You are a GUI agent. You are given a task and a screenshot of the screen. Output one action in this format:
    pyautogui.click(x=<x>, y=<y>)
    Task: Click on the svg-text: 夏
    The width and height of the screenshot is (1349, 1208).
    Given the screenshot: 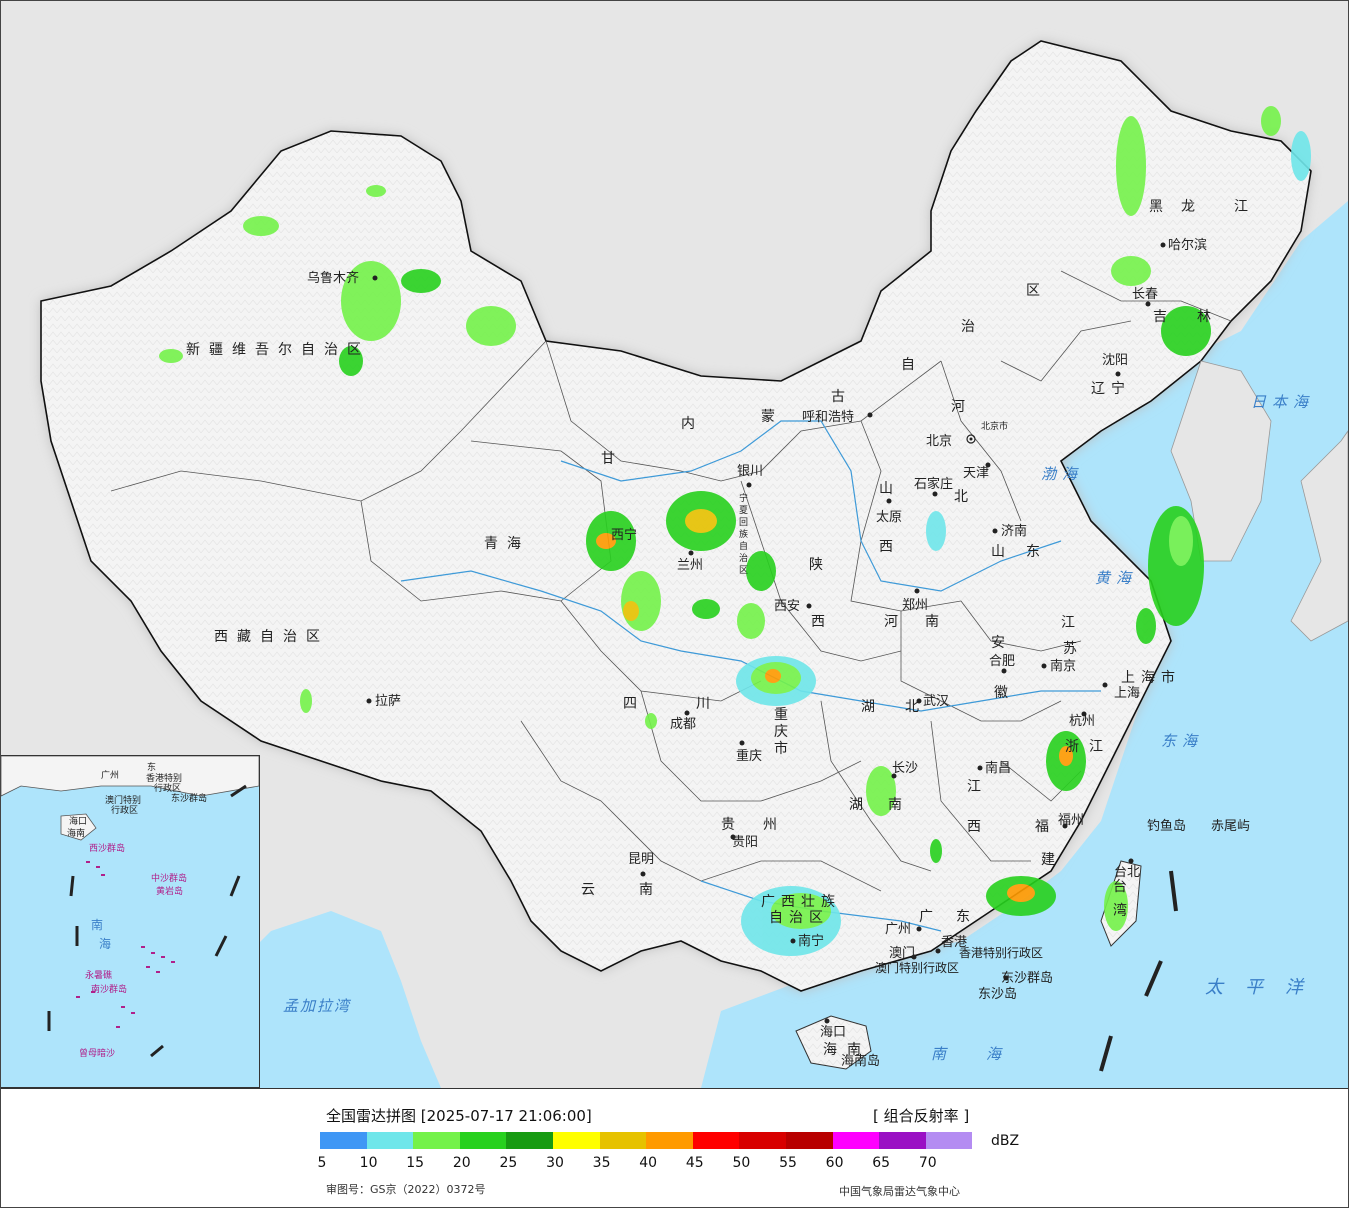 What is the action you would take?
    pyautogui.click(x=743, y=510)
    